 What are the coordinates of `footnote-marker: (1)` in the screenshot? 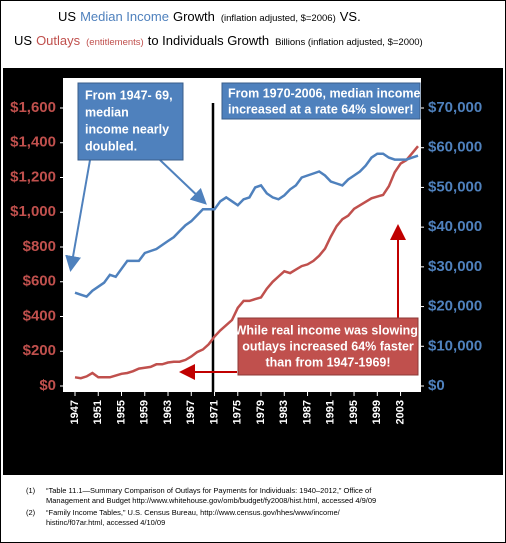 It's located at (31, 490).